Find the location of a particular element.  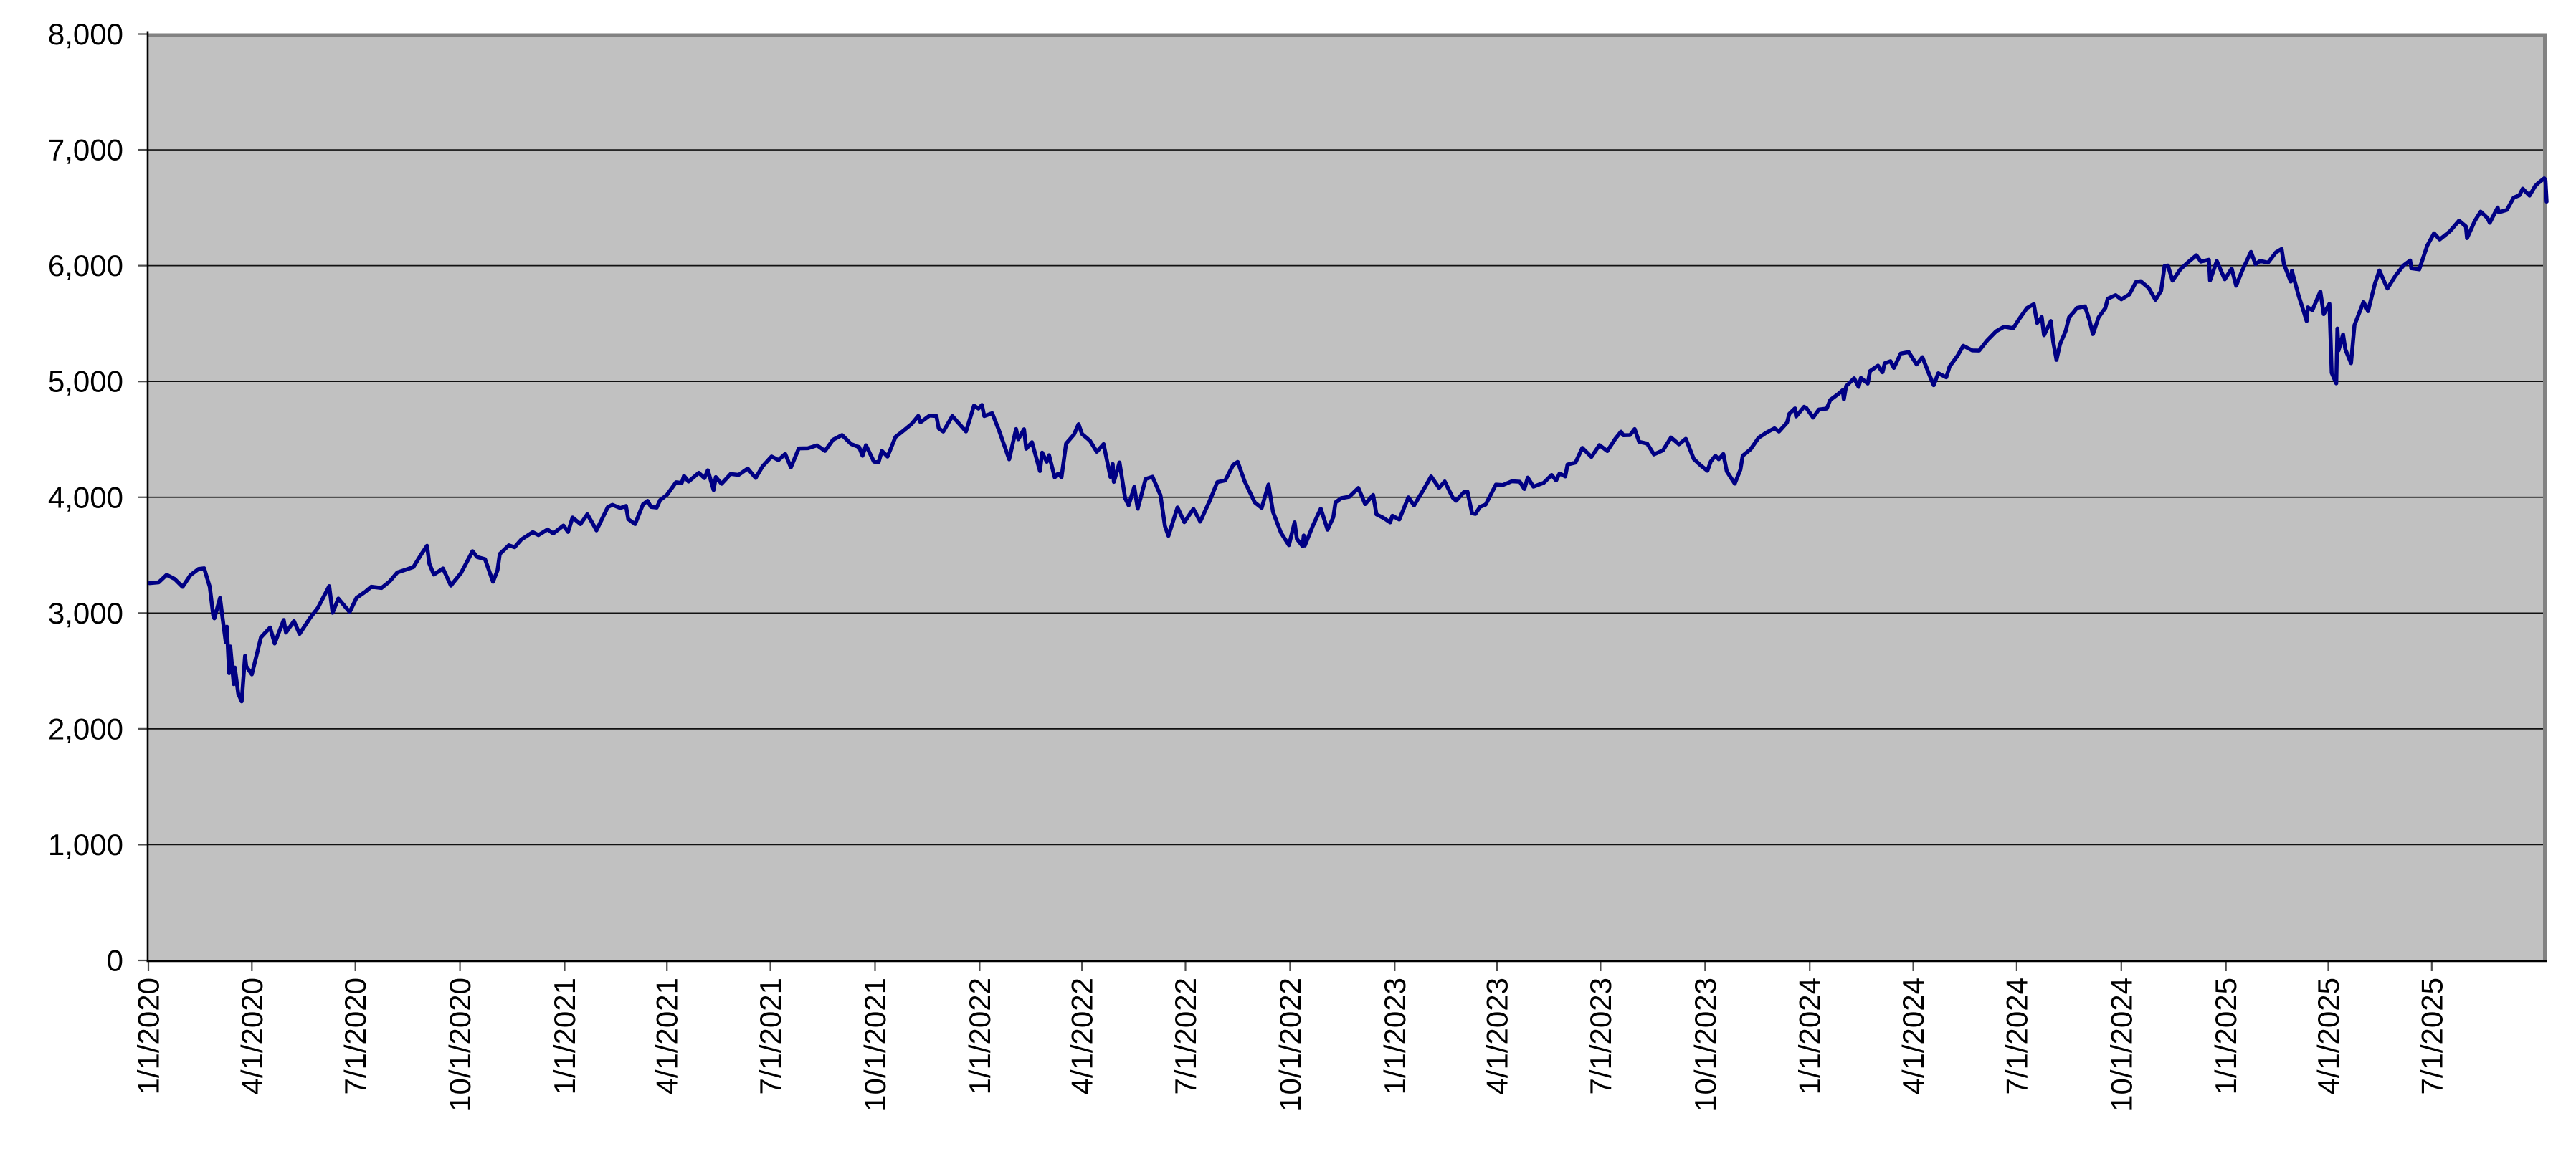

x-axis-label: 4/1/2024 is located at coordinates (1913, 1036).